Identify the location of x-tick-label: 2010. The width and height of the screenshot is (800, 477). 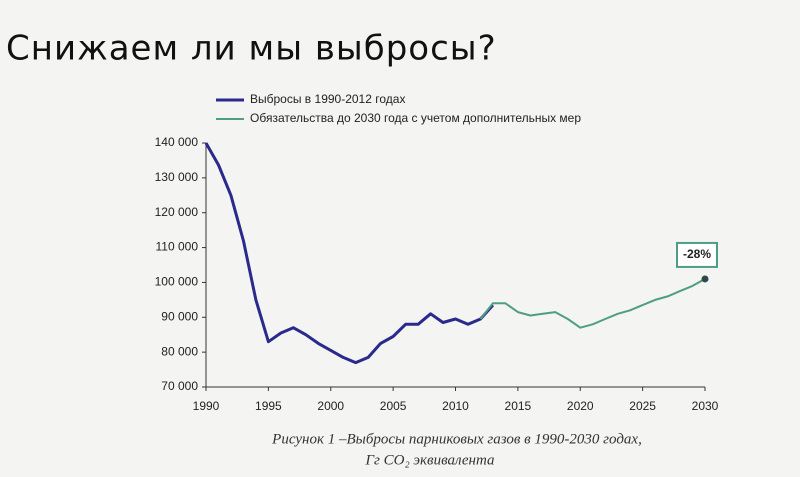
(455, 406).